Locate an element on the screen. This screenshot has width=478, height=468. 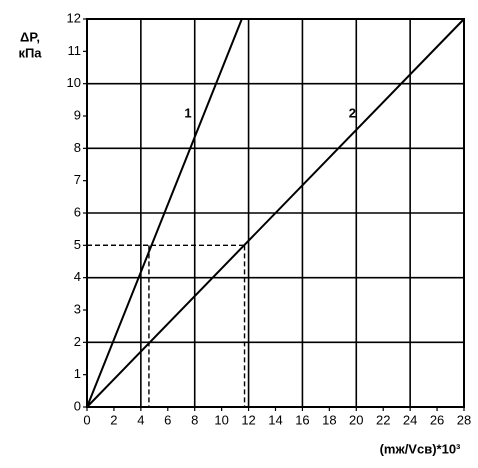
series-label: 1 is located at coordinates (187, 112).